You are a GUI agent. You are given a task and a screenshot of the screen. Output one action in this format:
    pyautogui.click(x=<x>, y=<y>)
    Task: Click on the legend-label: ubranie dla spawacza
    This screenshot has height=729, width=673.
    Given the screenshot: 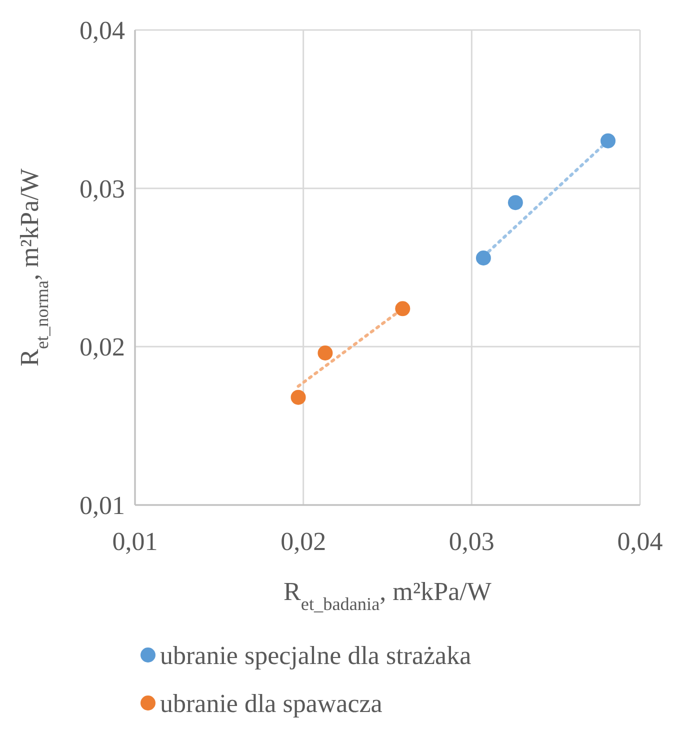 What is the action you would take?
    pyautogui.click(x=271, y=703)
    